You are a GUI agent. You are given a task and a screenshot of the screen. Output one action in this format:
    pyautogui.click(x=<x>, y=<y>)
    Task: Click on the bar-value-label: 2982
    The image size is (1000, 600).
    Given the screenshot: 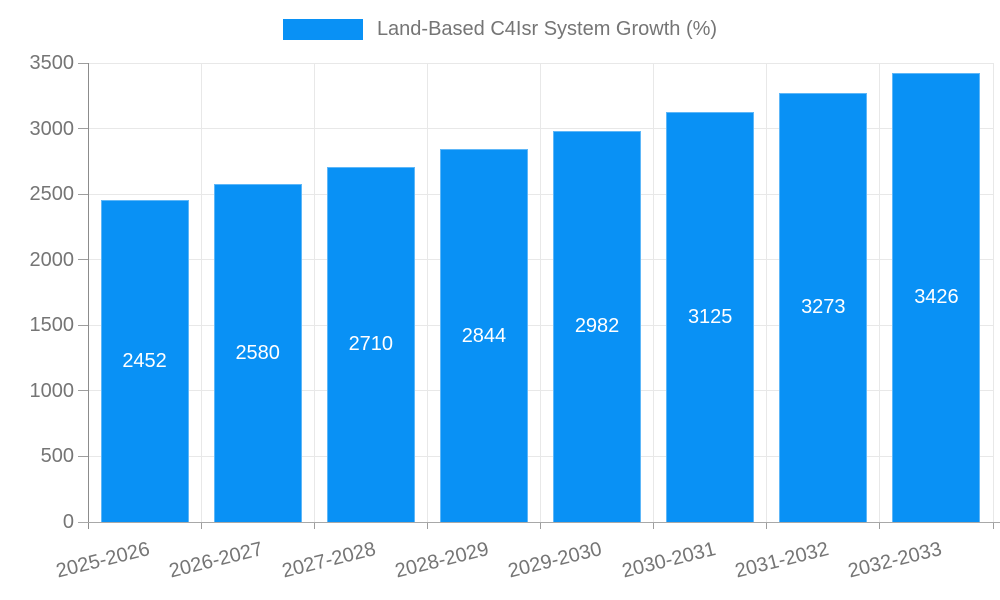 What is the action you would take?
    pyautogui.click(x=597, y=326)
    